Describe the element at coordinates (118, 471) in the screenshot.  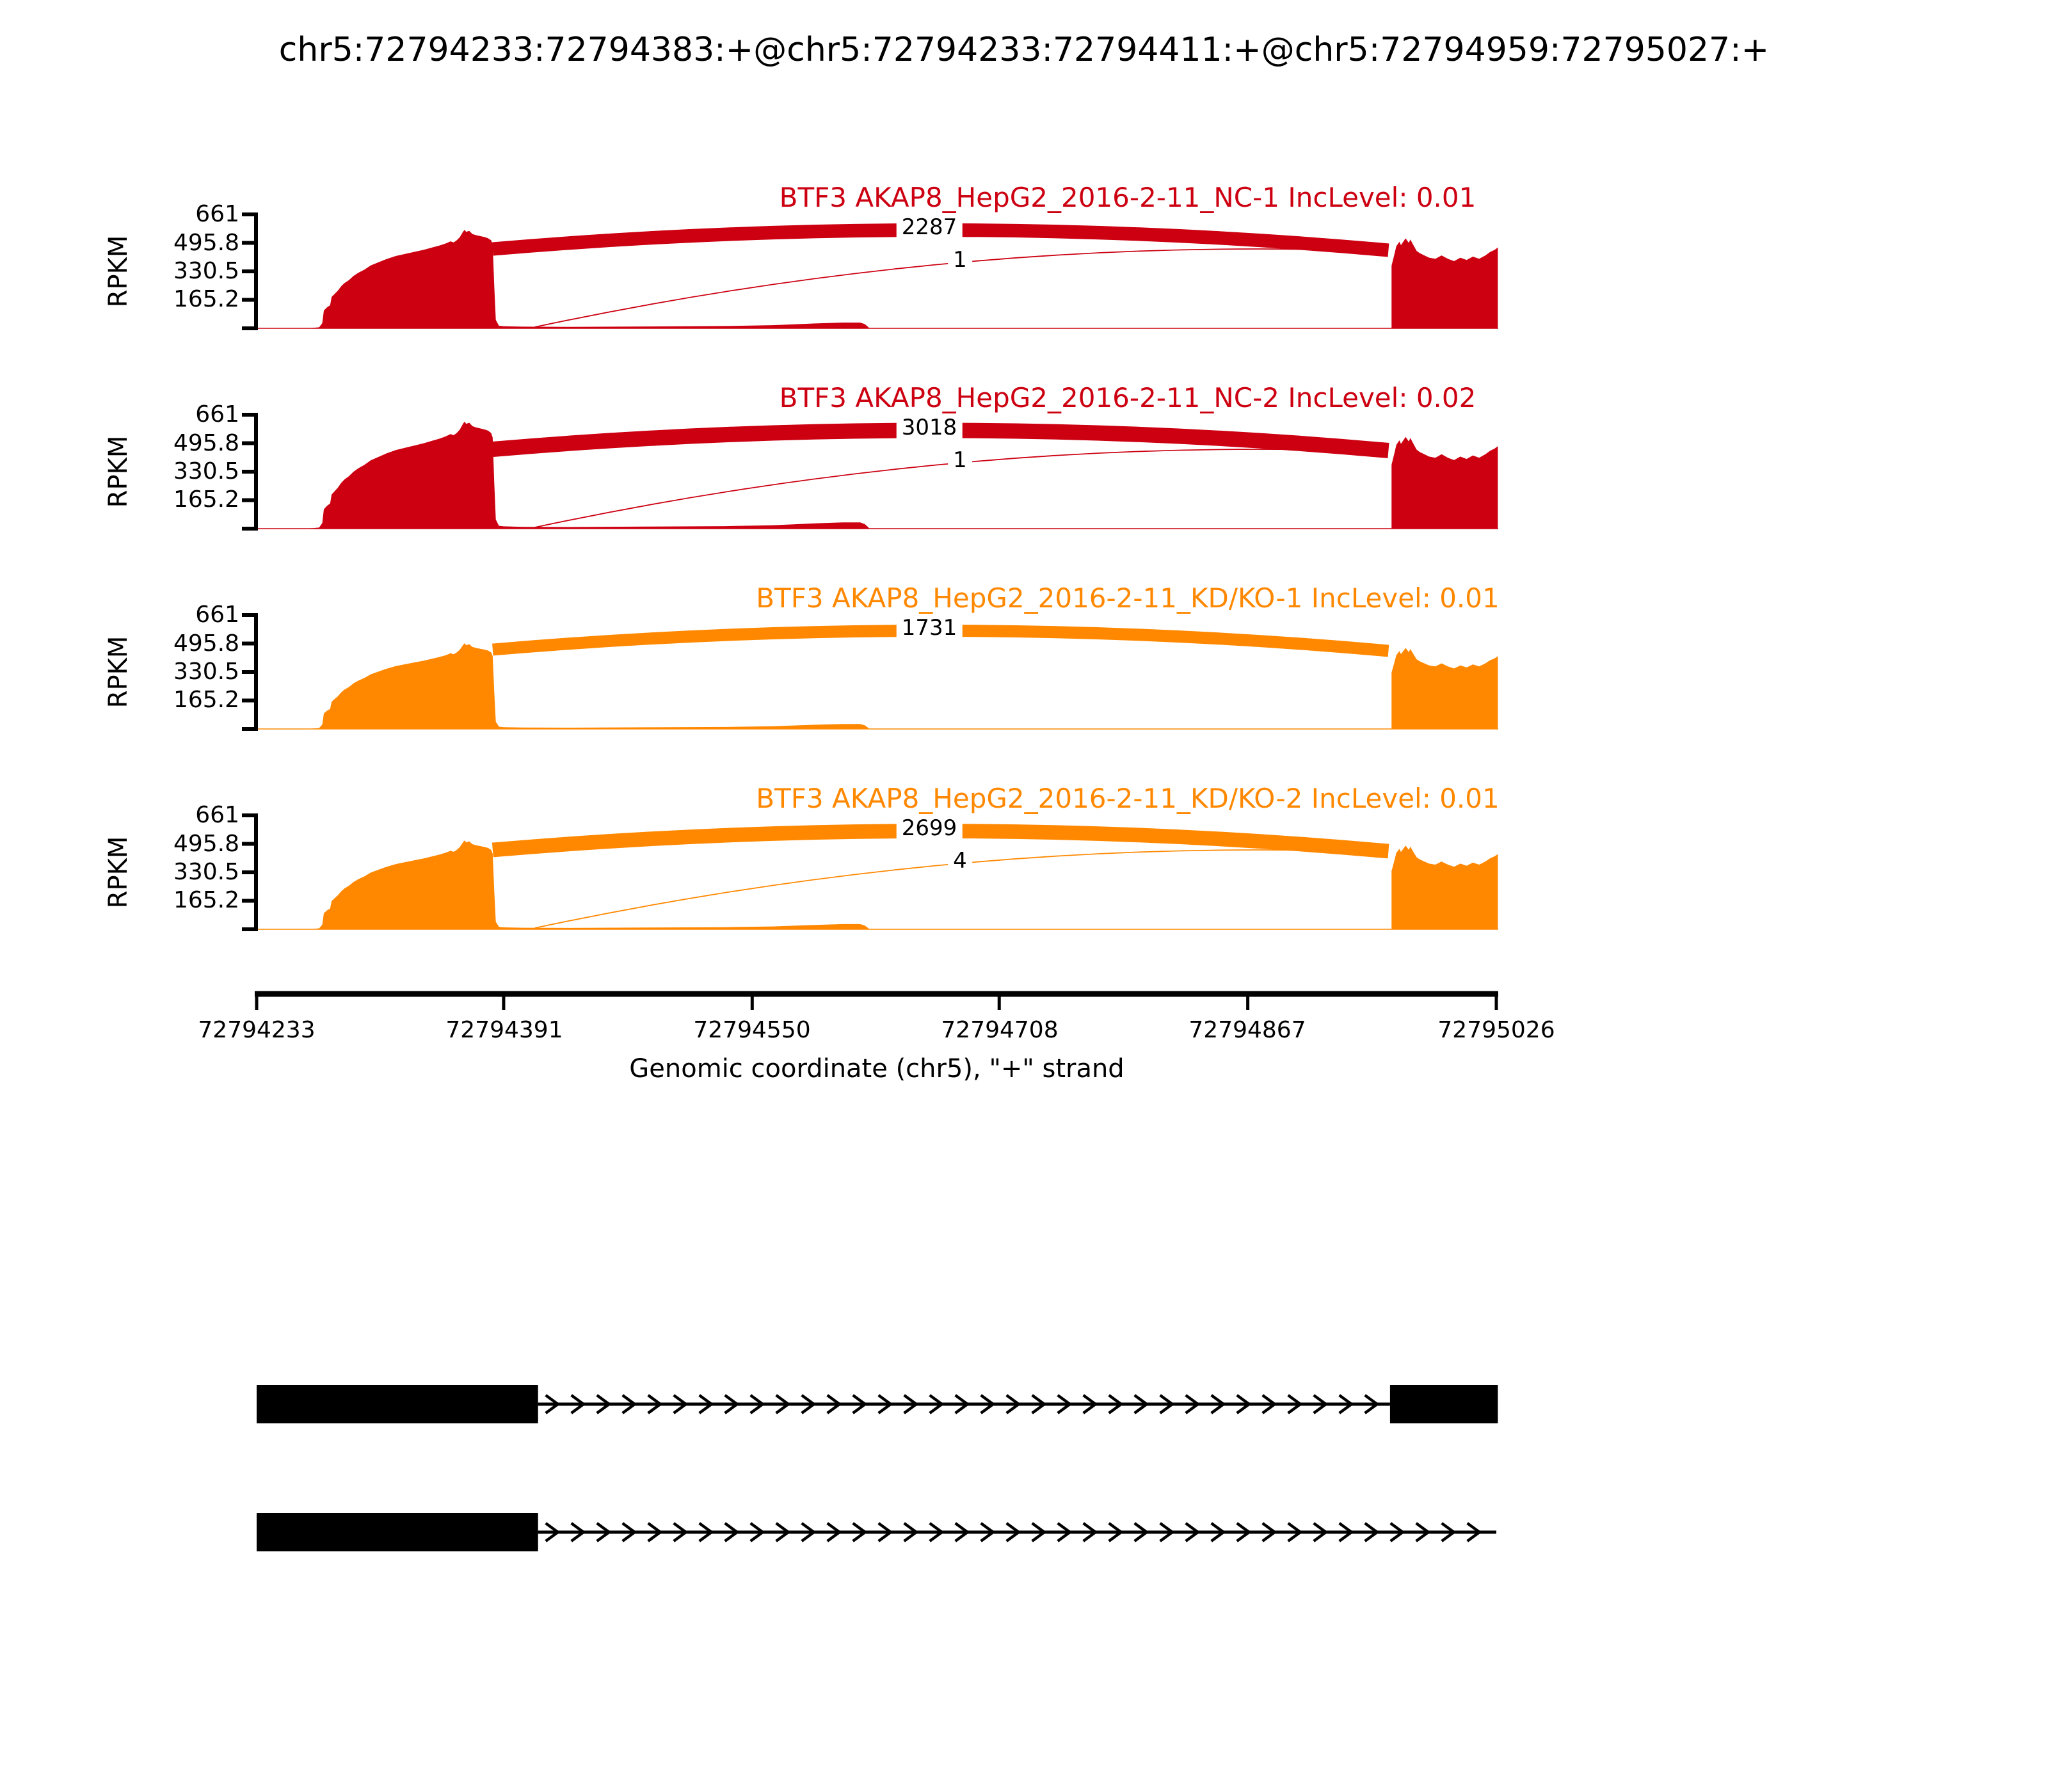
I see `track-2-ylabel: RPKM` at that location.